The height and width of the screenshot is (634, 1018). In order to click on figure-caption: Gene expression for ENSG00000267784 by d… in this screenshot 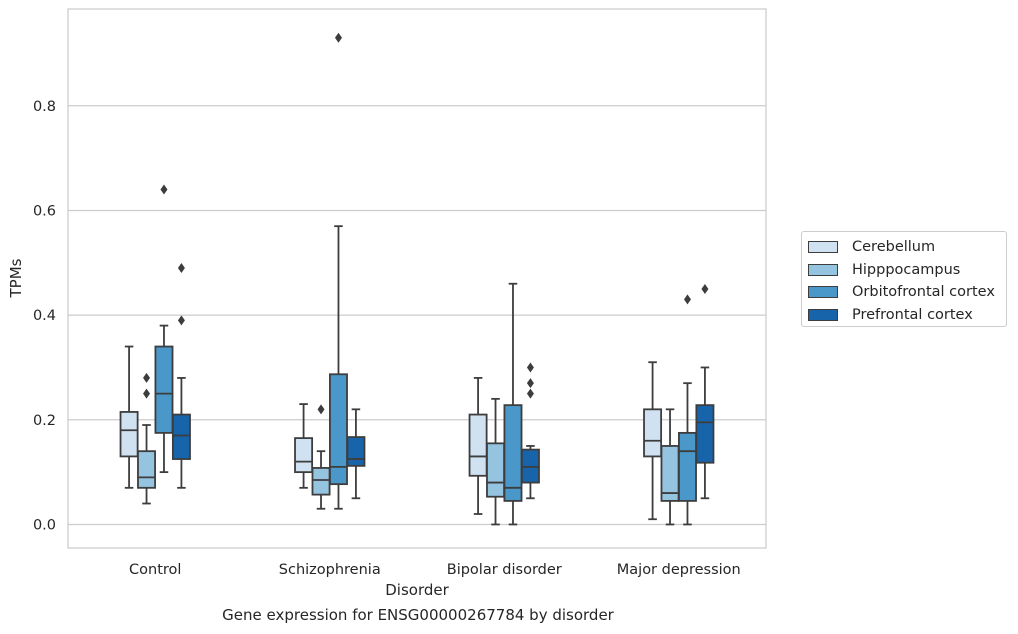, I will do `click(418, 615)`.